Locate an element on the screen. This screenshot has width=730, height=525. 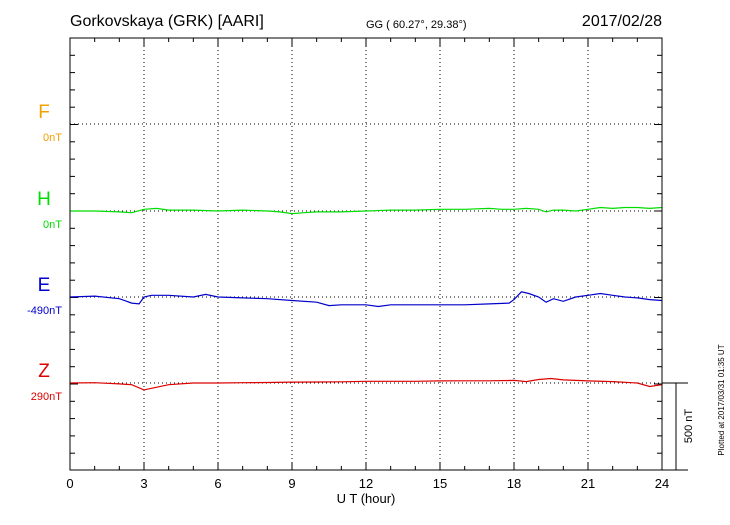
x-tick-label: 12 is located at coordinates (366, 483).